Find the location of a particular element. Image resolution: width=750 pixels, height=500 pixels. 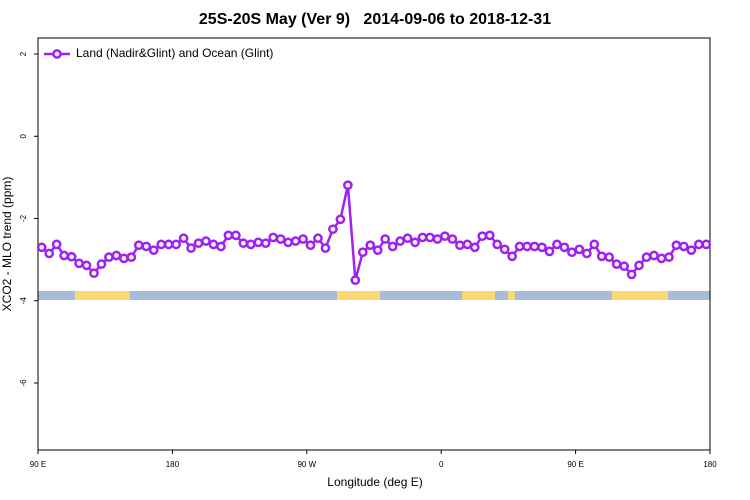

x-axis-label: Longitude (deg E) is located at coordinates (374, 482).